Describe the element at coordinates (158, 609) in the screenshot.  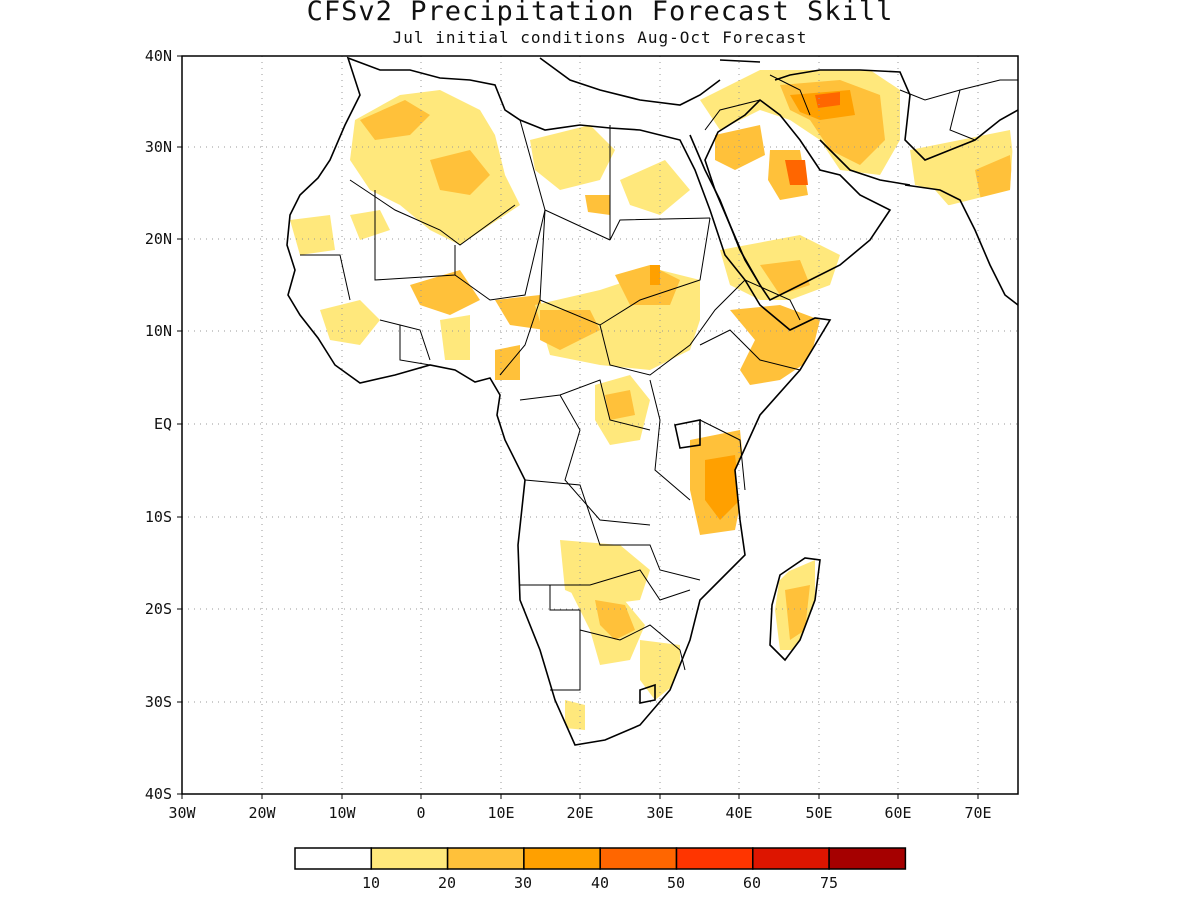
I see `lat-label: 20S` at that location.